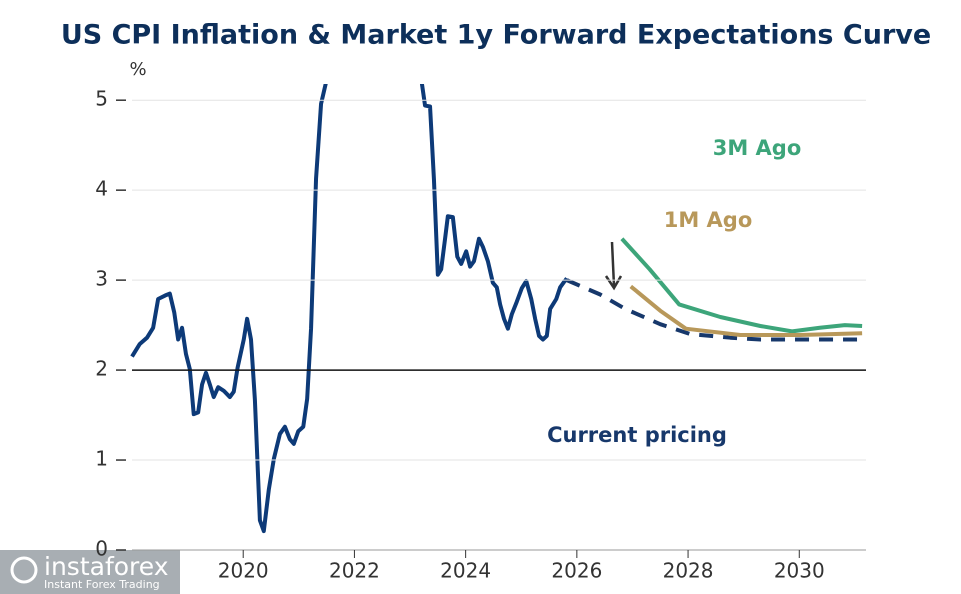 The image size is (961, 594). I want to click on series-label: 3M Ago, so click(757, 148).